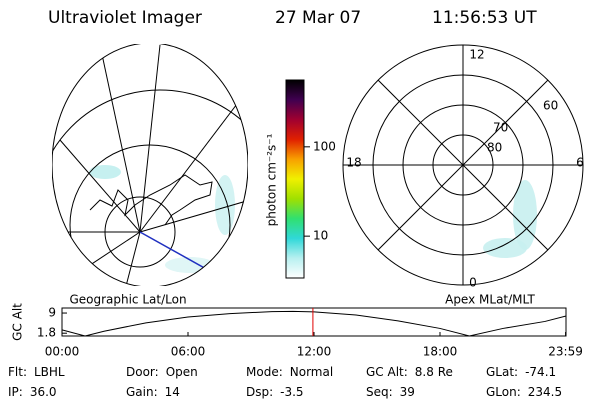  Describe the element at coordinates (17, 372) in the screenshot. I see `status-label: Flt:` at that location.